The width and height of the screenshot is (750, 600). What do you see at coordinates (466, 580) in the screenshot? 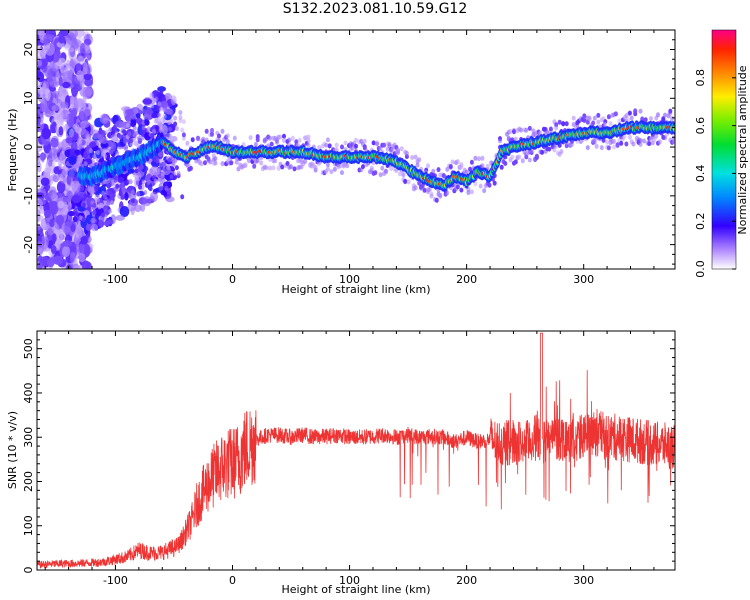
I see `x-tick-label: 200` at bounding box center [466, 580].